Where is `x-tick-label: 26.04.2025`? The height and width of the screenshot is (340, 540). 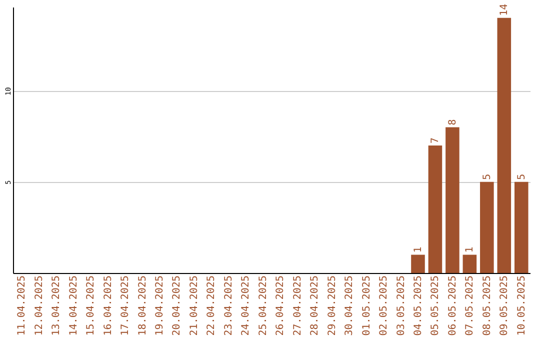
x-tick-label: 26.04.2025 is located at coordinates (280, 306).